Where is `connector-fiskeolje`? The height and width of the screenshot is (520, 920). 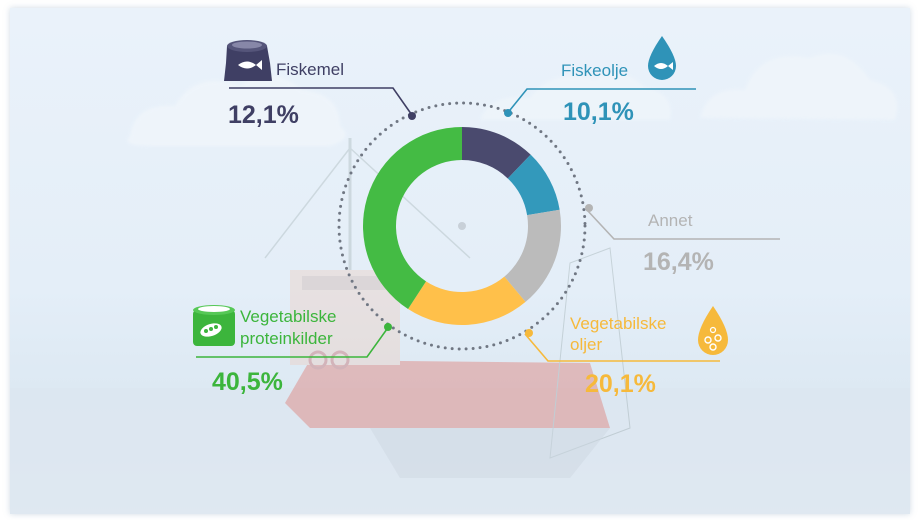
connector-fiskeolje is located at coordinates (600, 102).